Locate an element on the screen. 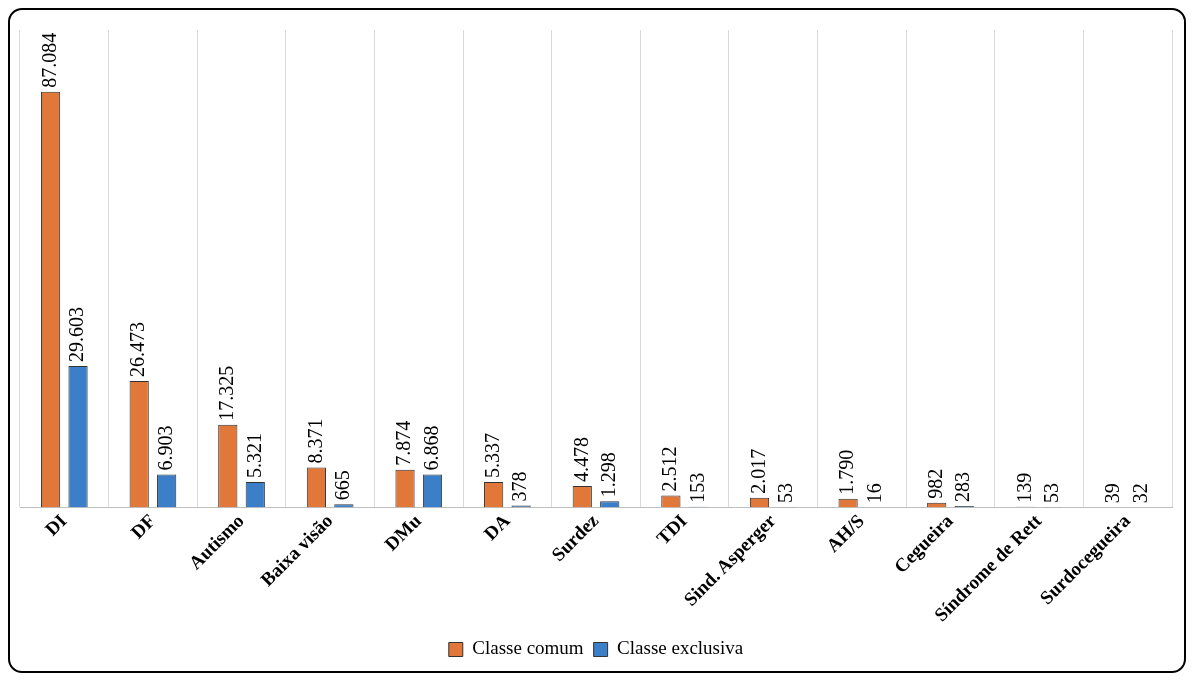 Image resolution: width=1198 pixels, height=685 pixels. legend-label: Classe comum is located at coordinates (528, 648).